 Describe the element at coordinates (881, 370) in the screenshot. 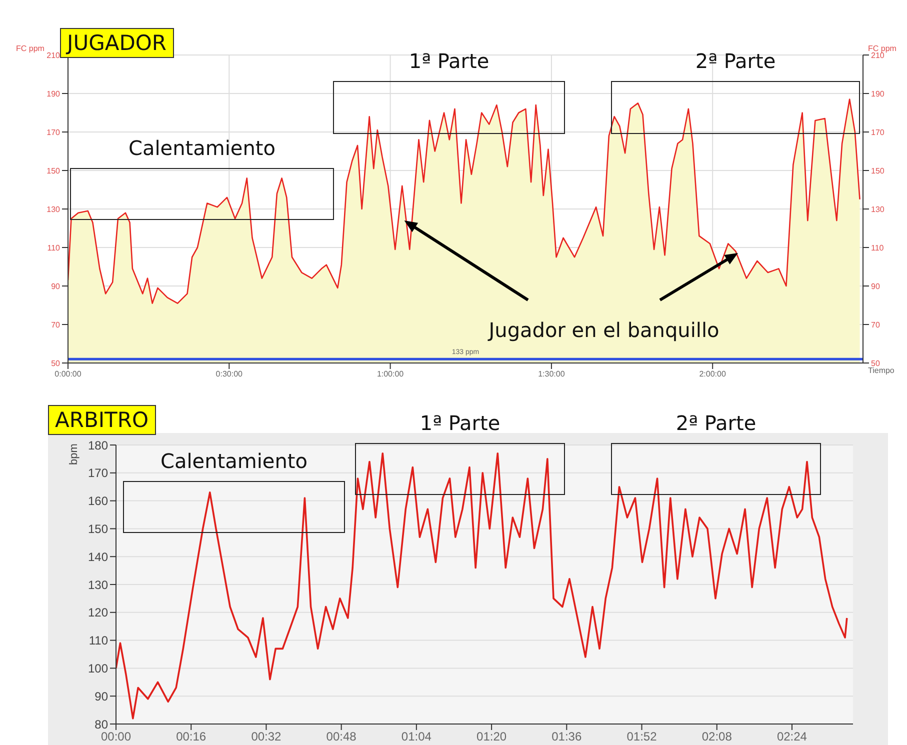

I see `x-axis-title: Tiempo` at that location.